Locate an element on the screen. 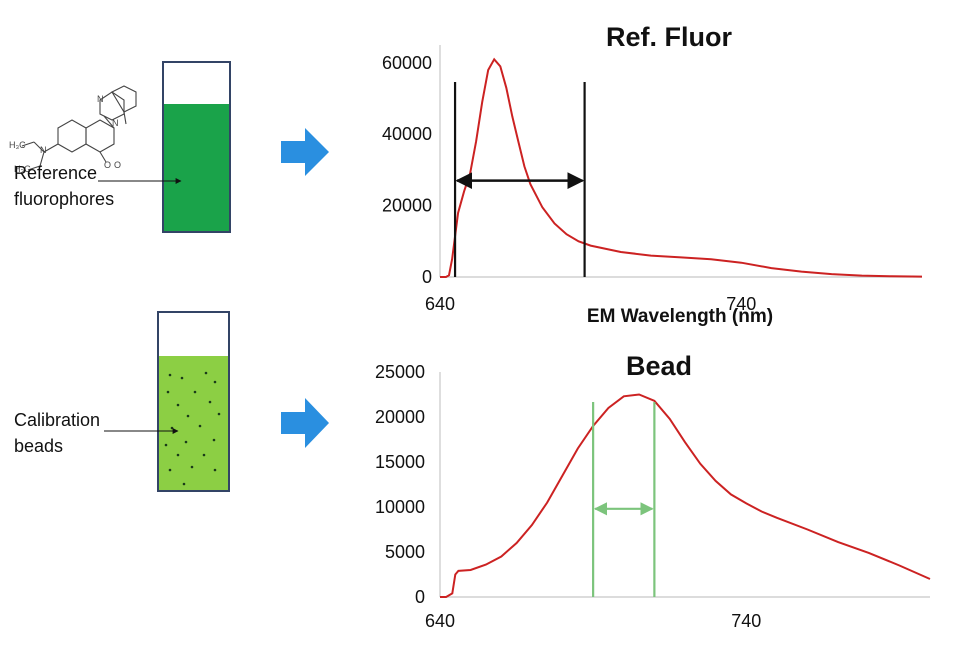 The height and width of the screenshot is (666, 960). y-tick-label: 5000 is located at coordinates (405, 552).